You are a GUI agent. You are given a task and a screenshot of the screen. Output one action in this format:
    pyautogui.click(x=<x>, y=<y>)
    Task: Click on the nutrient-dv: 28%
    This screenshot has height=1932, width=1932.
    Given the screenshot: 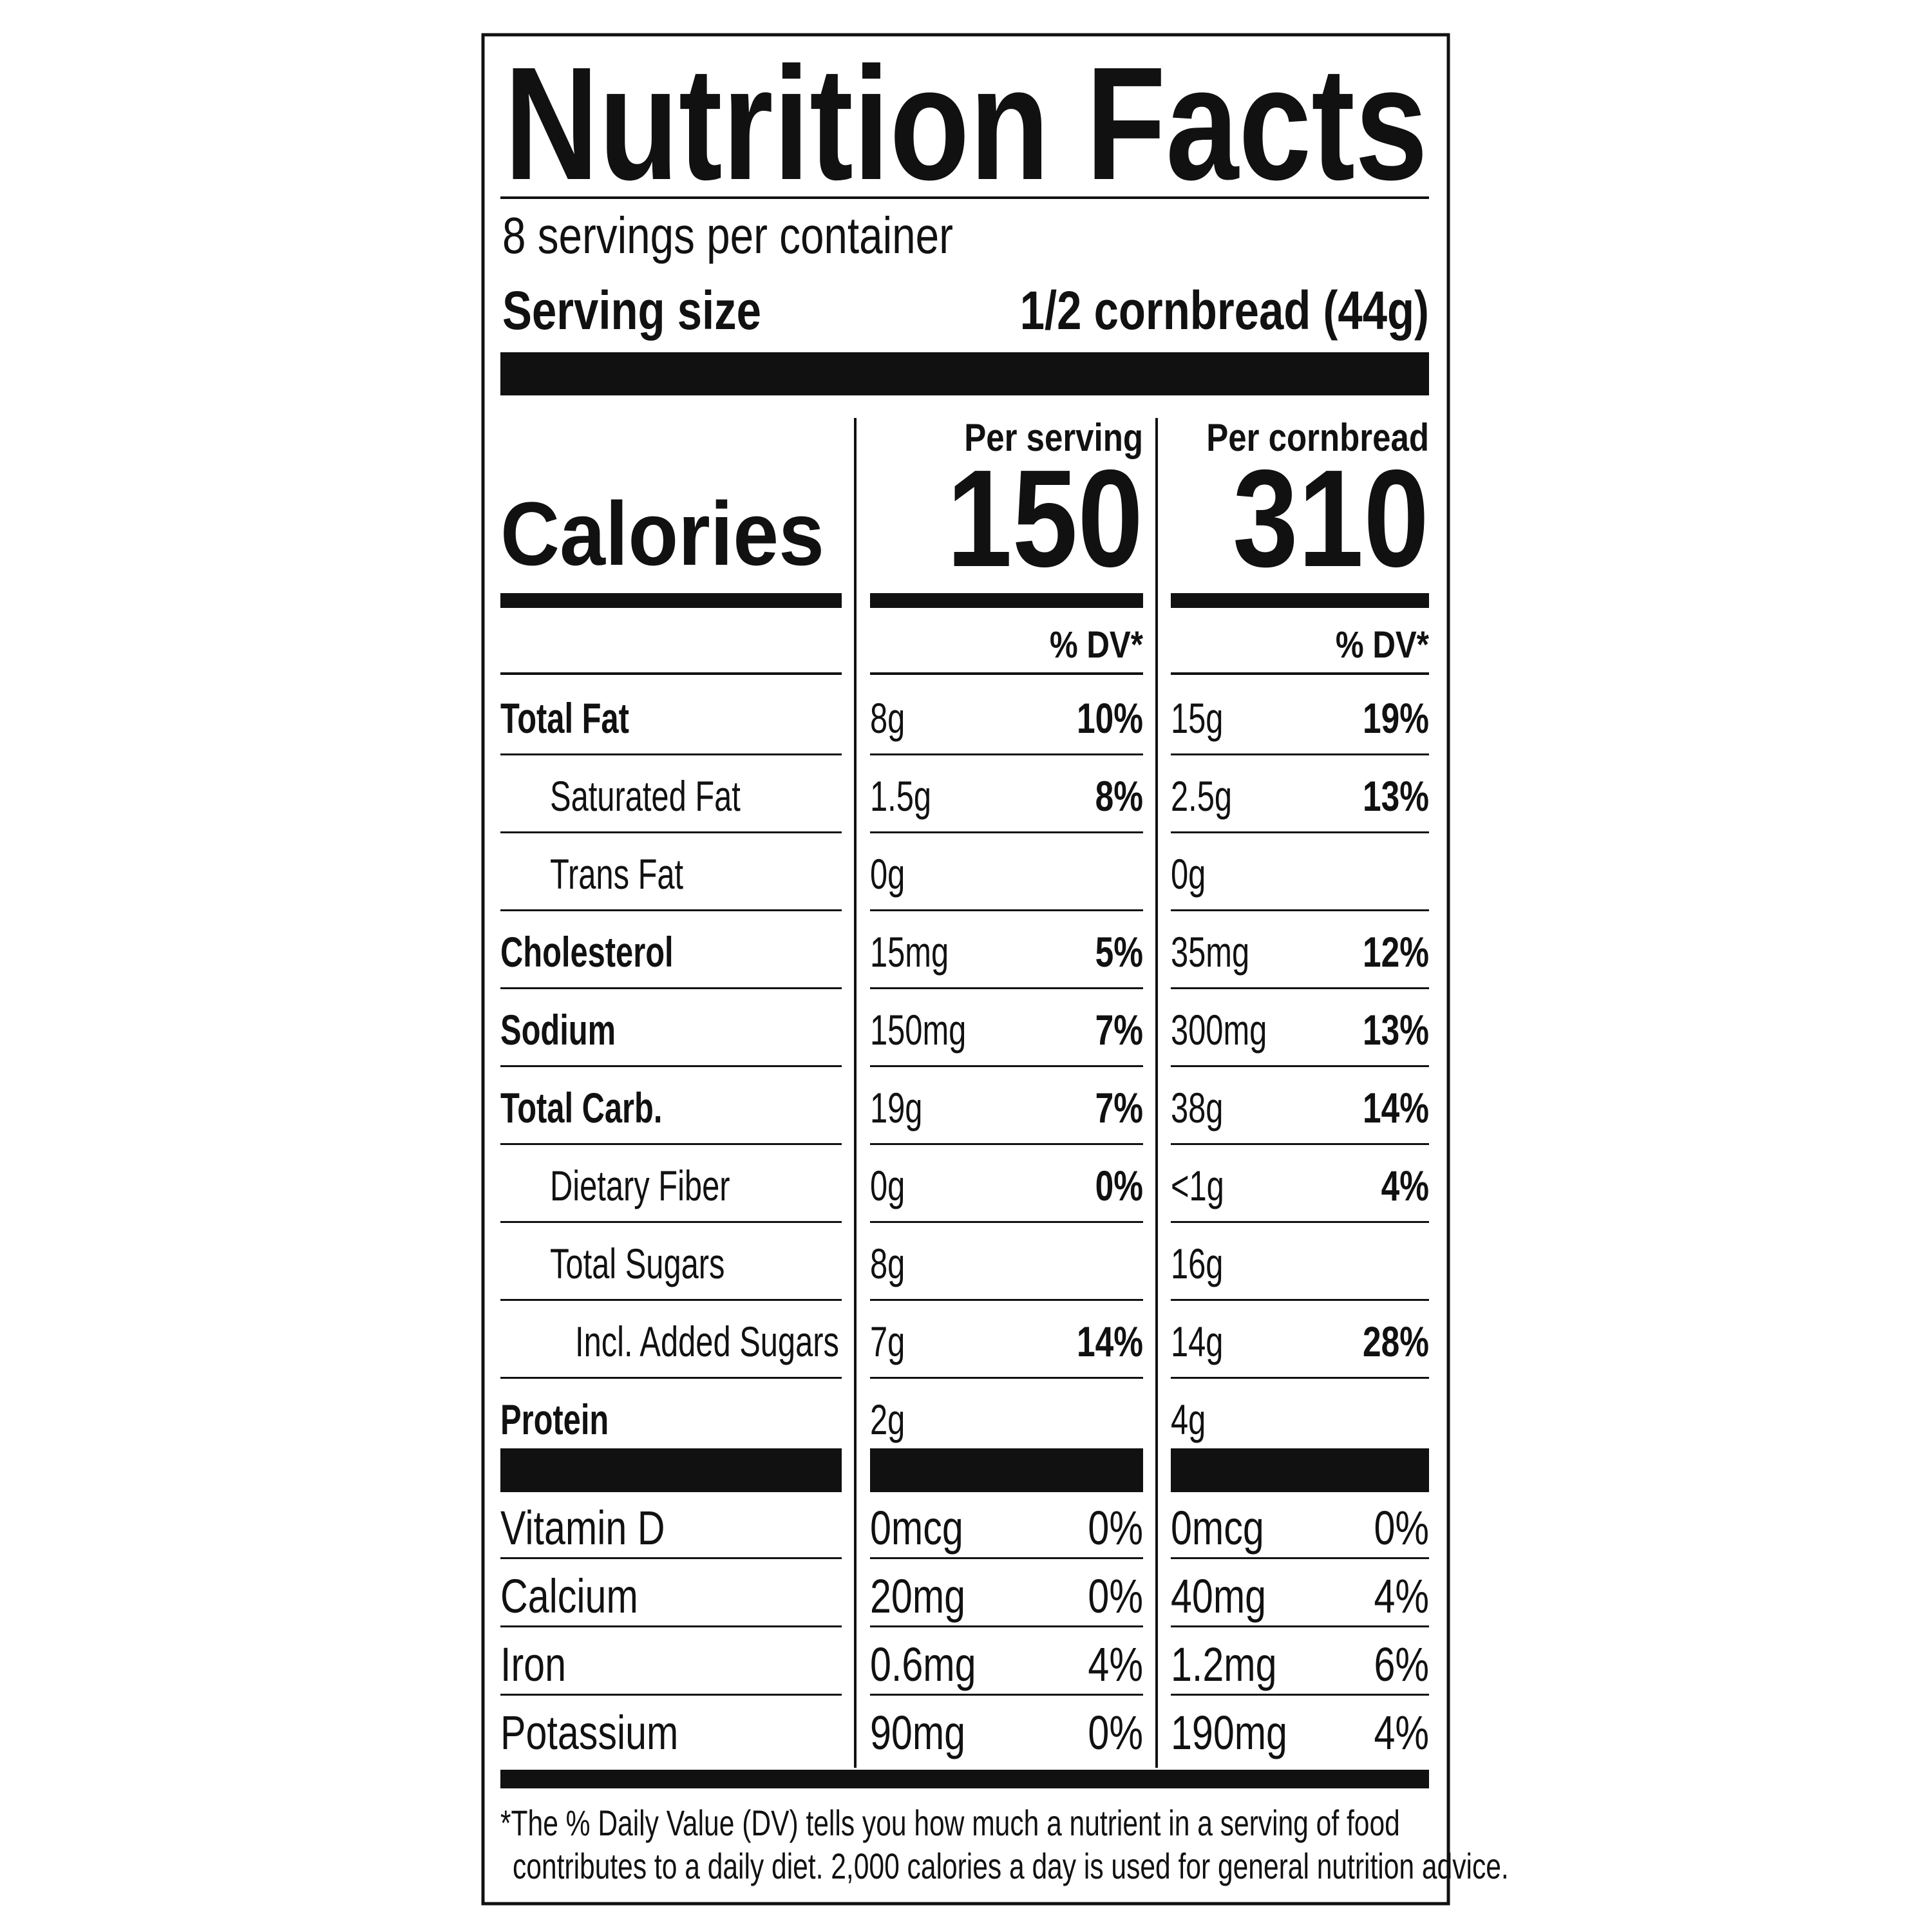 What is the action you would take?
    pyautogui.click(x=1396, y=1342)
    